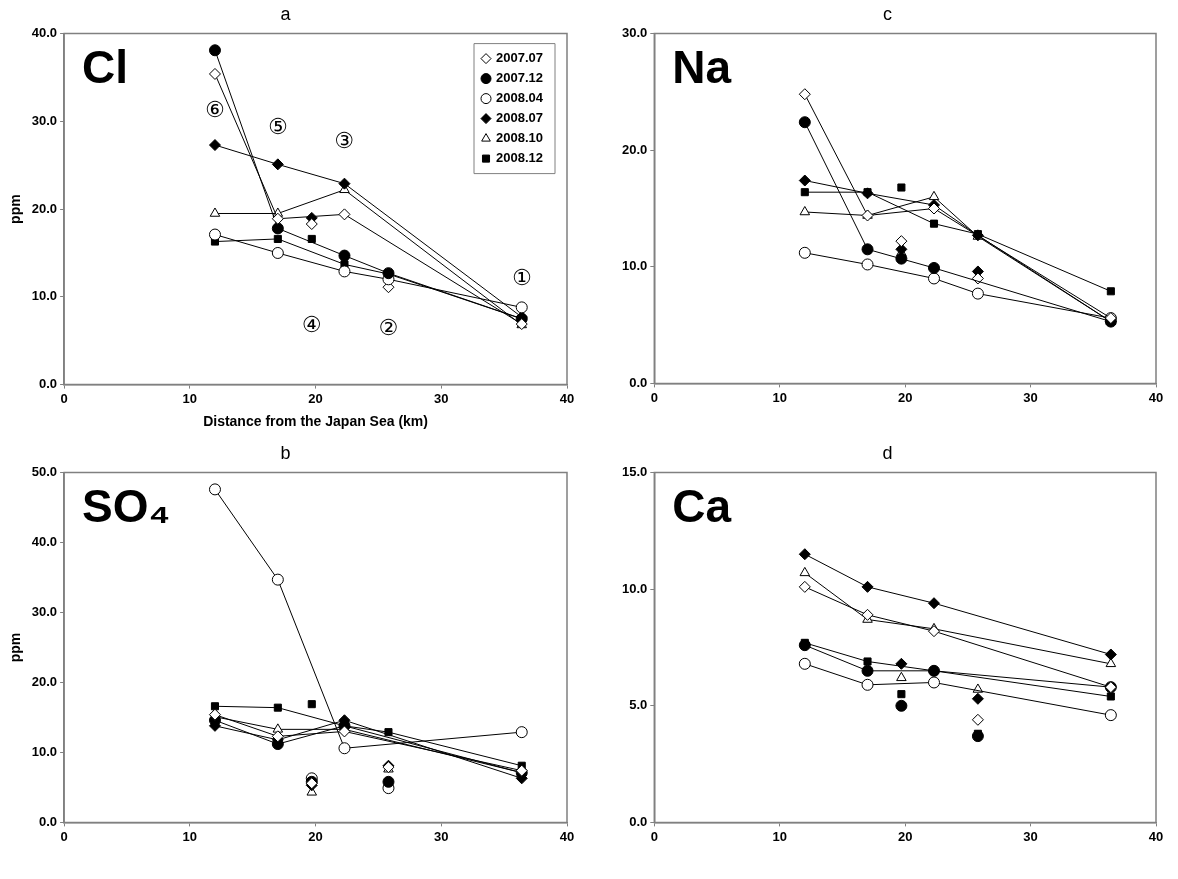 The image size is (1178, 879). I want to click on legend-label: 2008.07, so click(520, 118).